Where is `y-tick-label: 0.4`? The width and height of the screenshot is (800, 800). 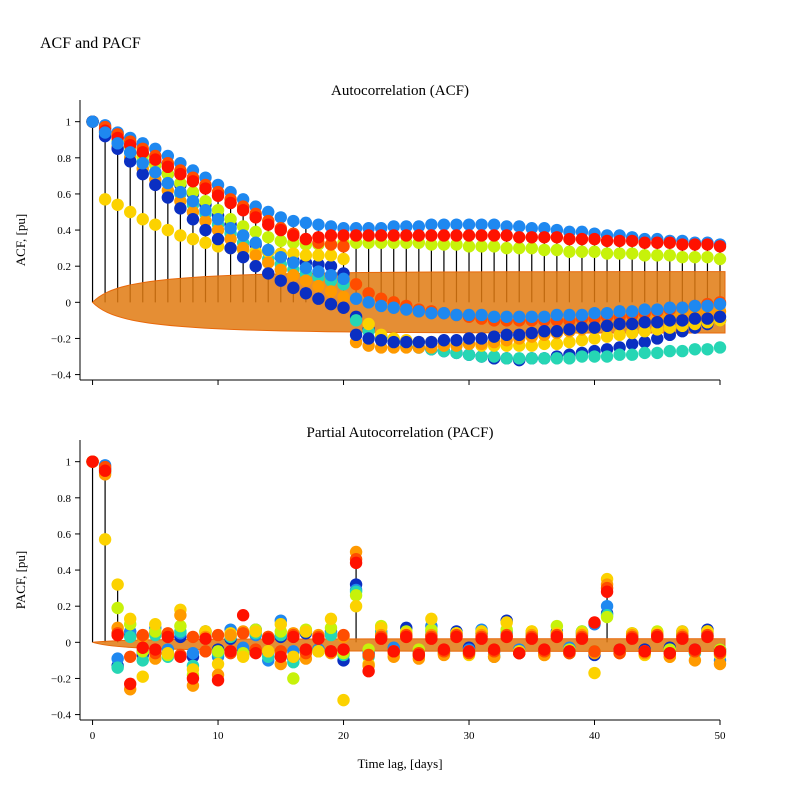
y-tick-label: 0.4 is located at coordinates (64, 231).